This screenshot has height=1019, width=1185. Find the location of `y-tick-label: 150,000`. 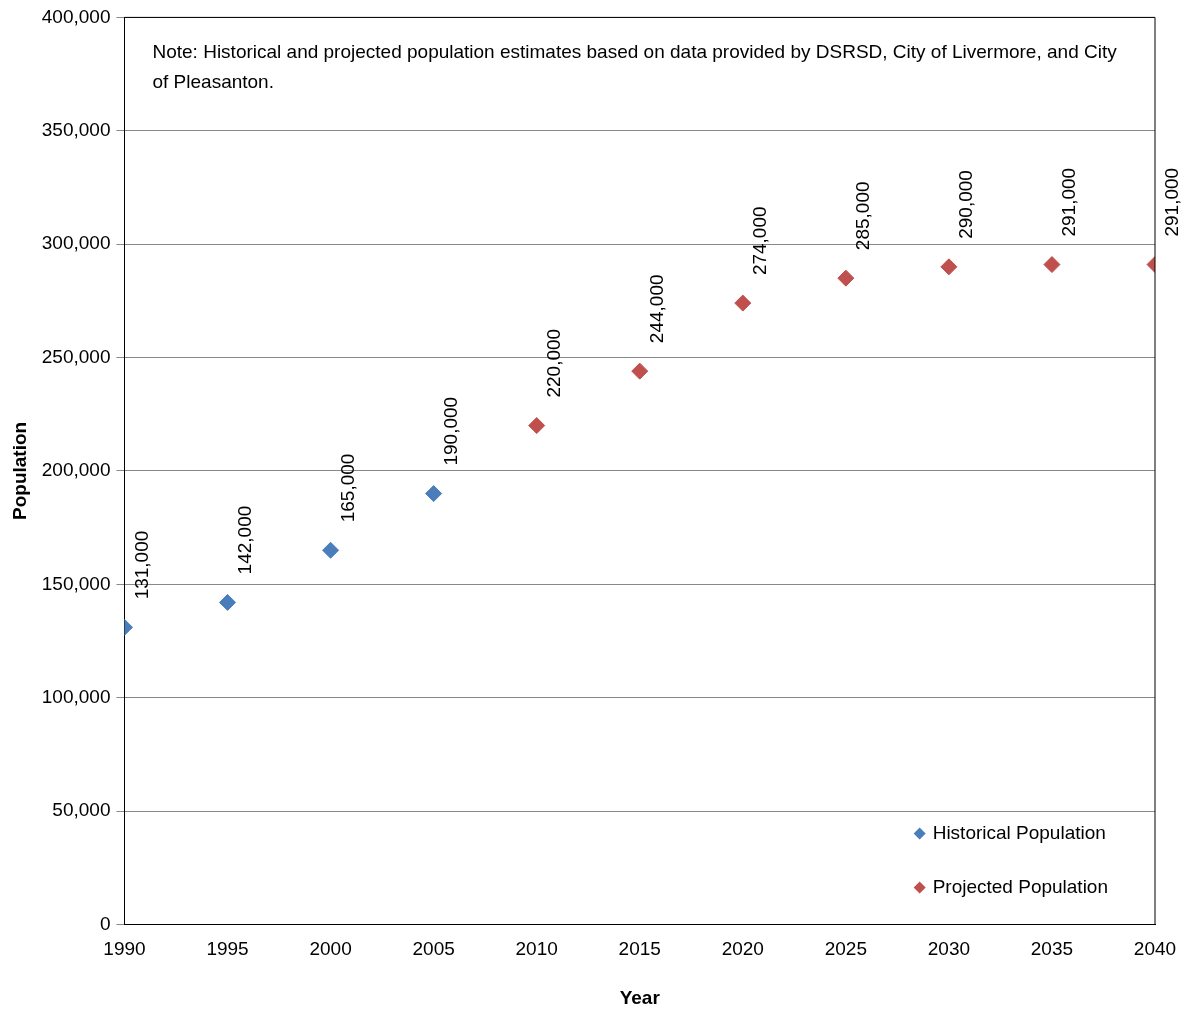

y-tick-label: 150,000 is located at coordinates (76, 583).